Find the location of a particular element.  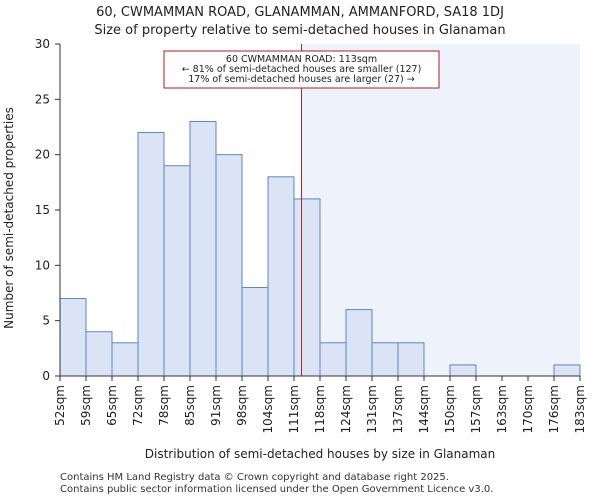

x-tick-label: 144sqm is located at coordinates (424, 409).